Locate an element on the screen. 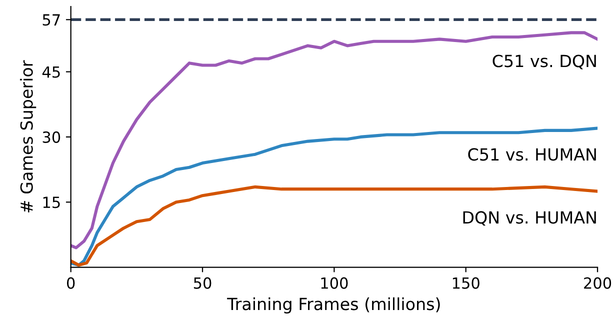 This screenshot has width=616, height=330. x-axis-title: Training Frames (millions) is located at coordinates (333, 305).